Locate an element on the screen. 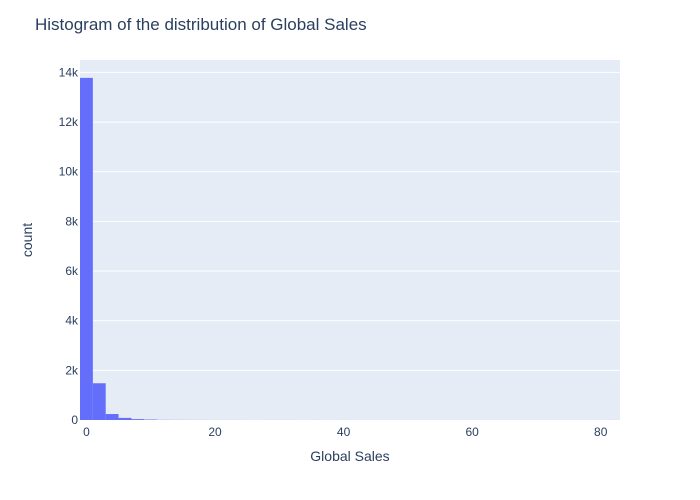 This screenshot has width=700, height=500. y-tick-label: 8k is located at coordinates (72, 221).